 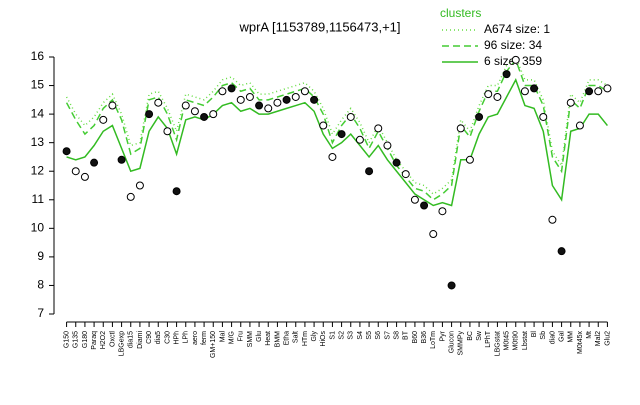 I want to click on x-tick-label: LBGstat, so click(x=497, y=343).